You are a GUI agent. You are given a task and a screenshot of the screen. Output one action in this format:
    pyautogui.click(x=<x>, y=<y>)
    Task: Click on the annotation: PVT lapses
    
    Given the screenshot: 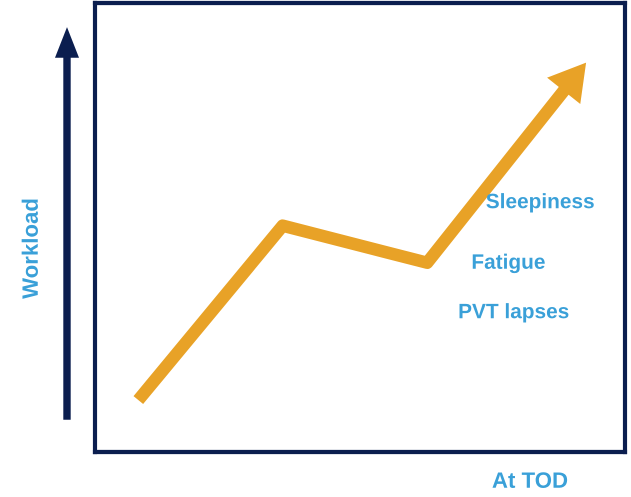 What is the action you would take?
    pyautogui.click(x=514, y=313)
    